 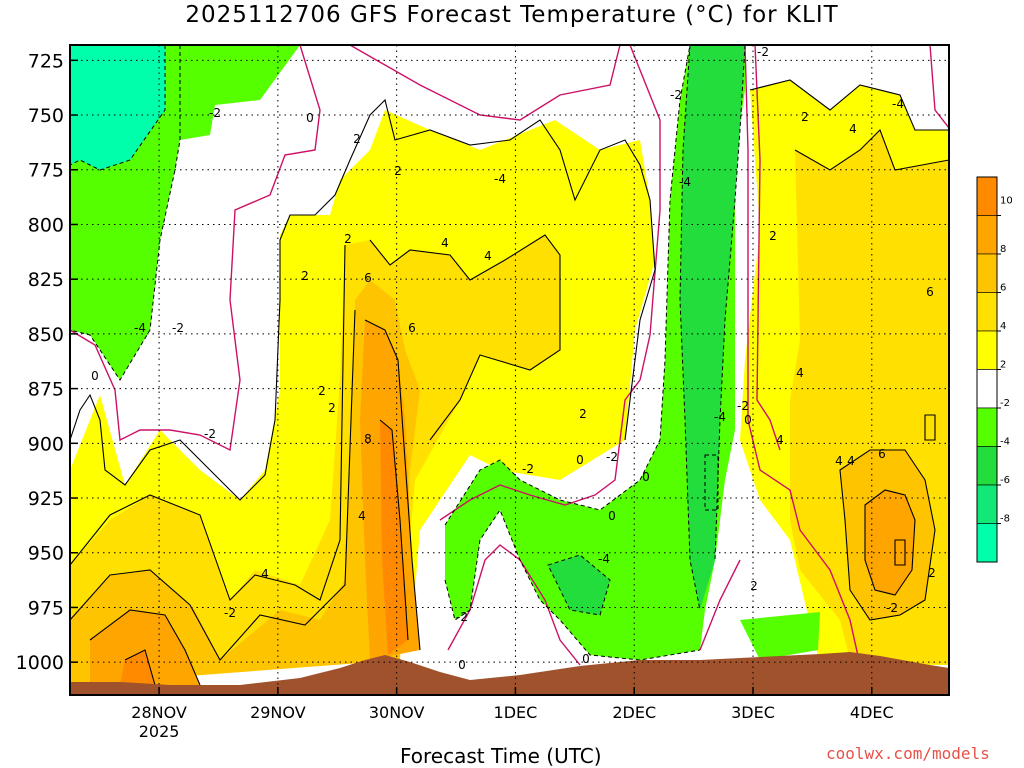 What do you see at coordinates (46, 499) in the screenshot?
I see `y-tick-label: 925` at bounding box center [46, 499].